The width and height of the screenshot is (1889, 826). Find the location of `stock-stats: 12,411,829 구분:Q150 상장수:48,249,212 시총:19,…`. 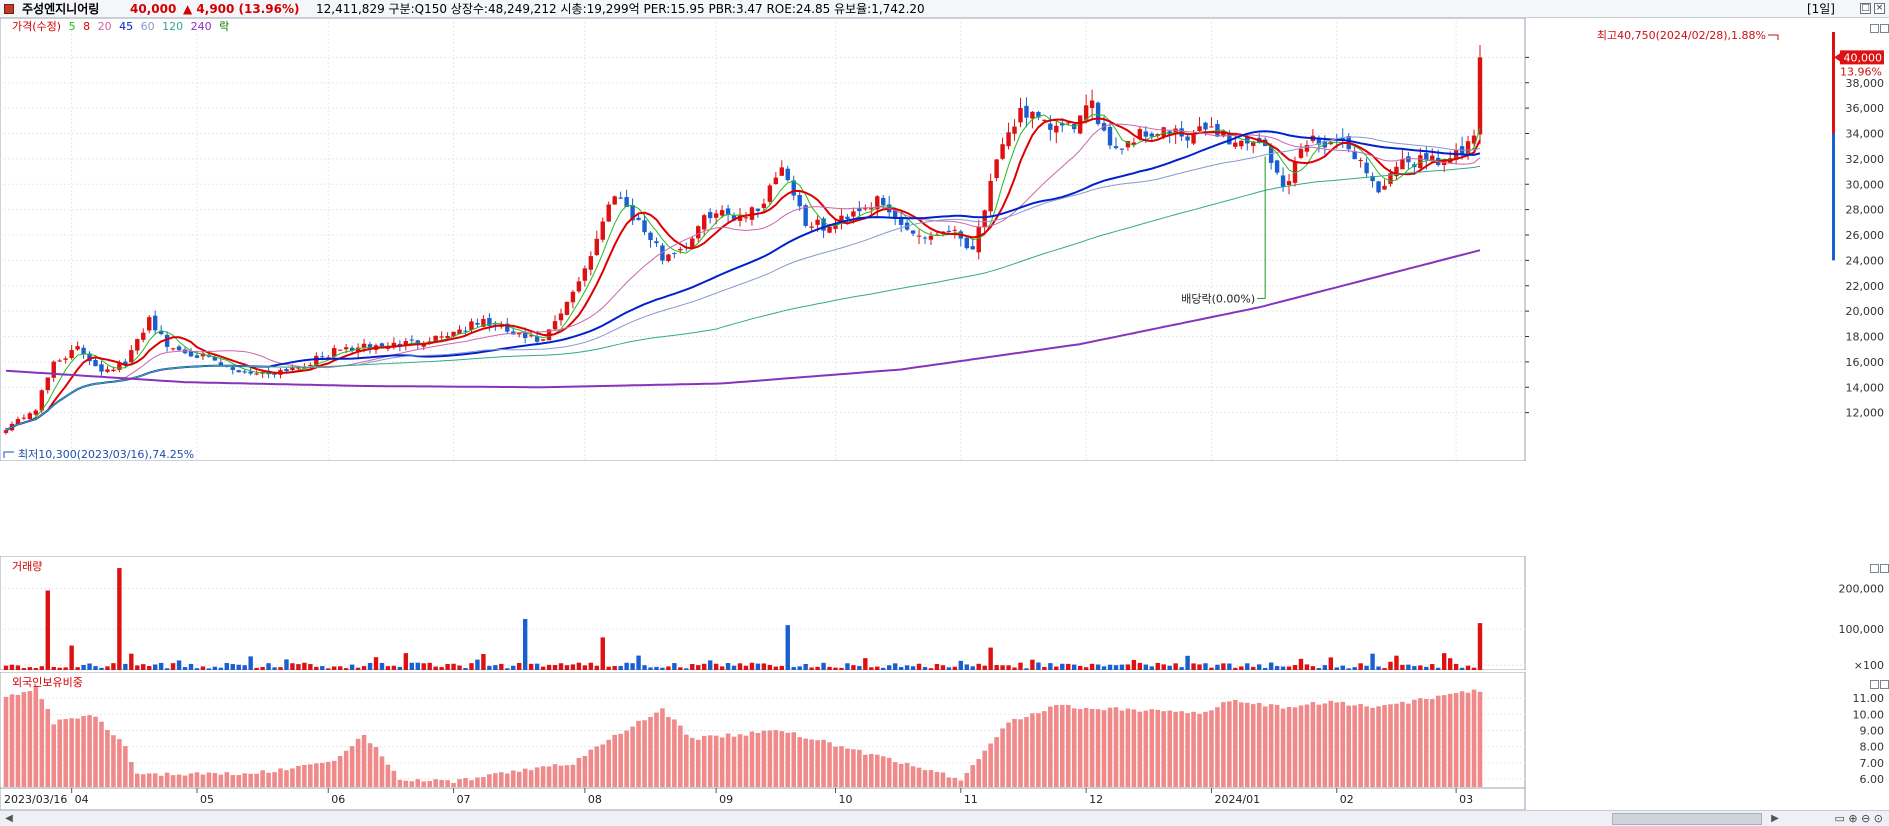

stock-stats: 12,411,829 구분:Q150 상장수:48,249,212 시총:19,… is located at coordinates (620, 9).